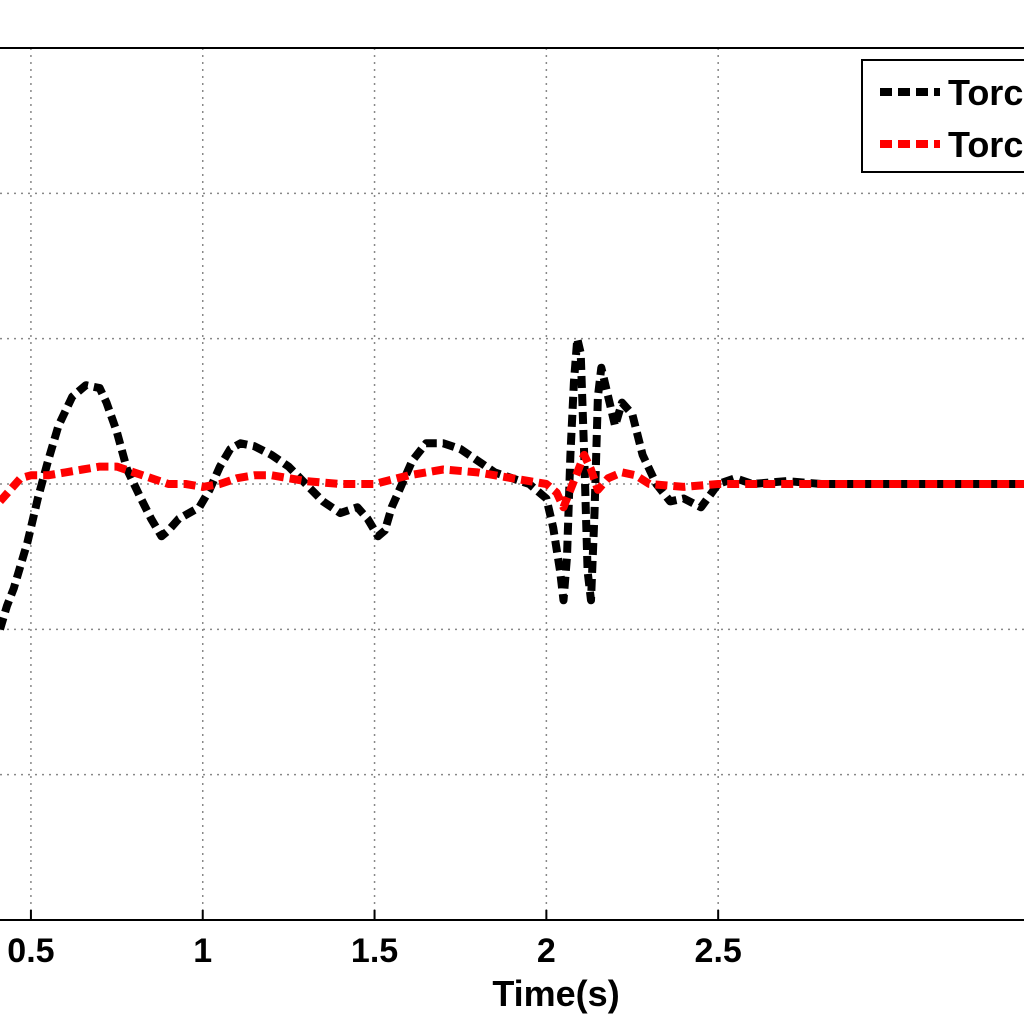 The height and width of the screenshot is (1024, 1024). I want to click on x-ticks: 0.5 1 1.5 2 2.5, so click(374, 940).